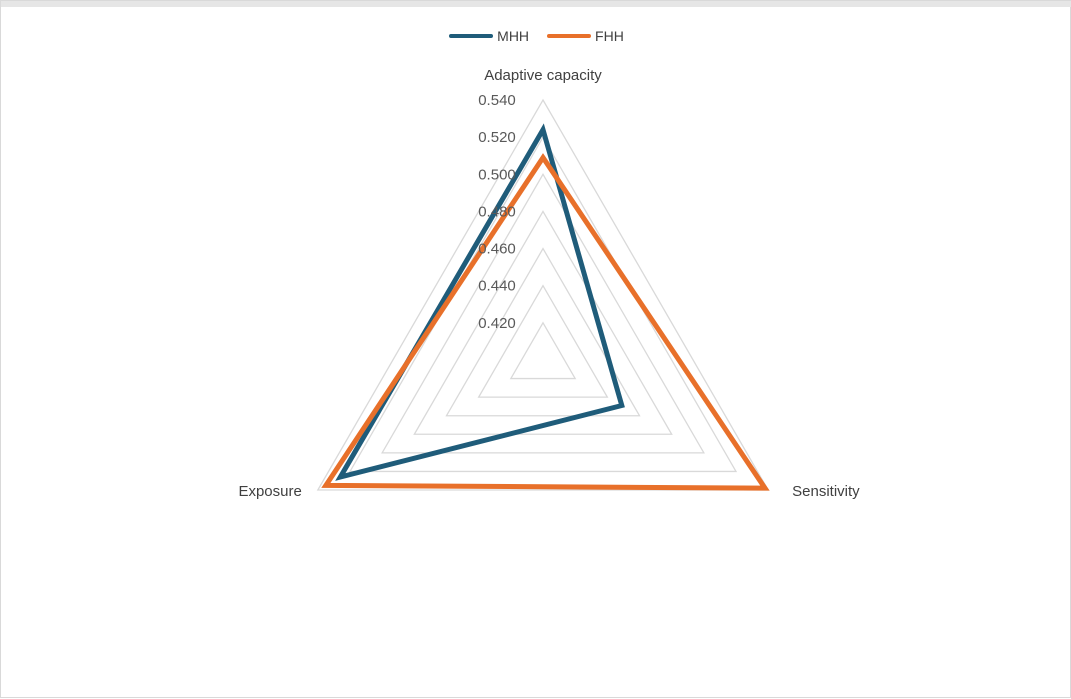 The image size is (1071, 699). What do you see at coordinates (497, 249) in the screenshot?
I see `tick-label: 0.460` at bounding box center [497, 249].